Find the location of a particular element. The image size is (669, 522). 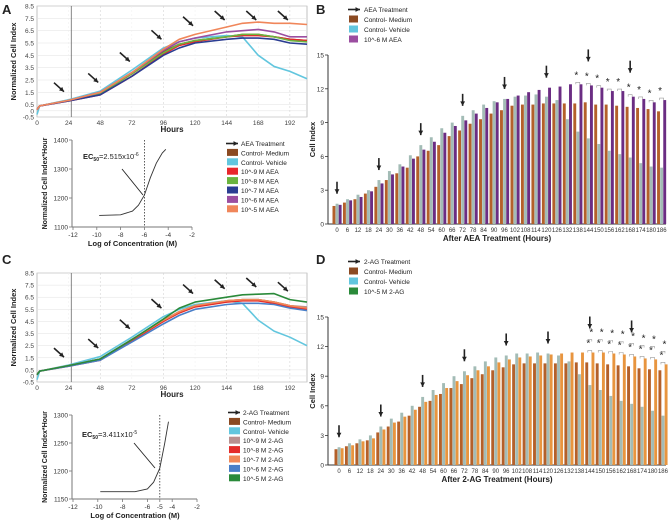

y-tick-label: 15 is located at coordinates (321, 56).